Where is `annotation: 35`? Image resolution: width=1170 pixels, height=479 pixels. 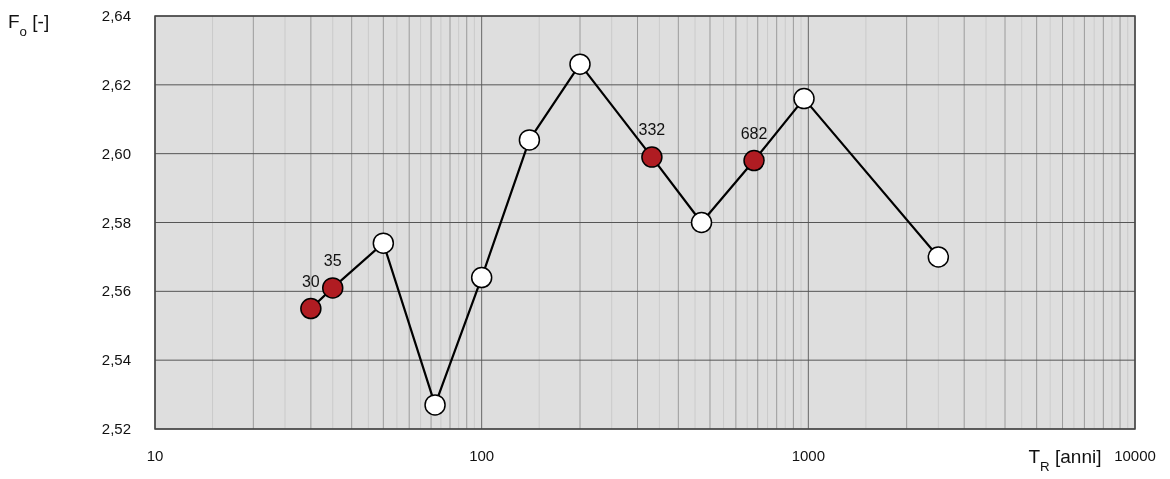
annotation: 35 is located at coordinates (332, 260).